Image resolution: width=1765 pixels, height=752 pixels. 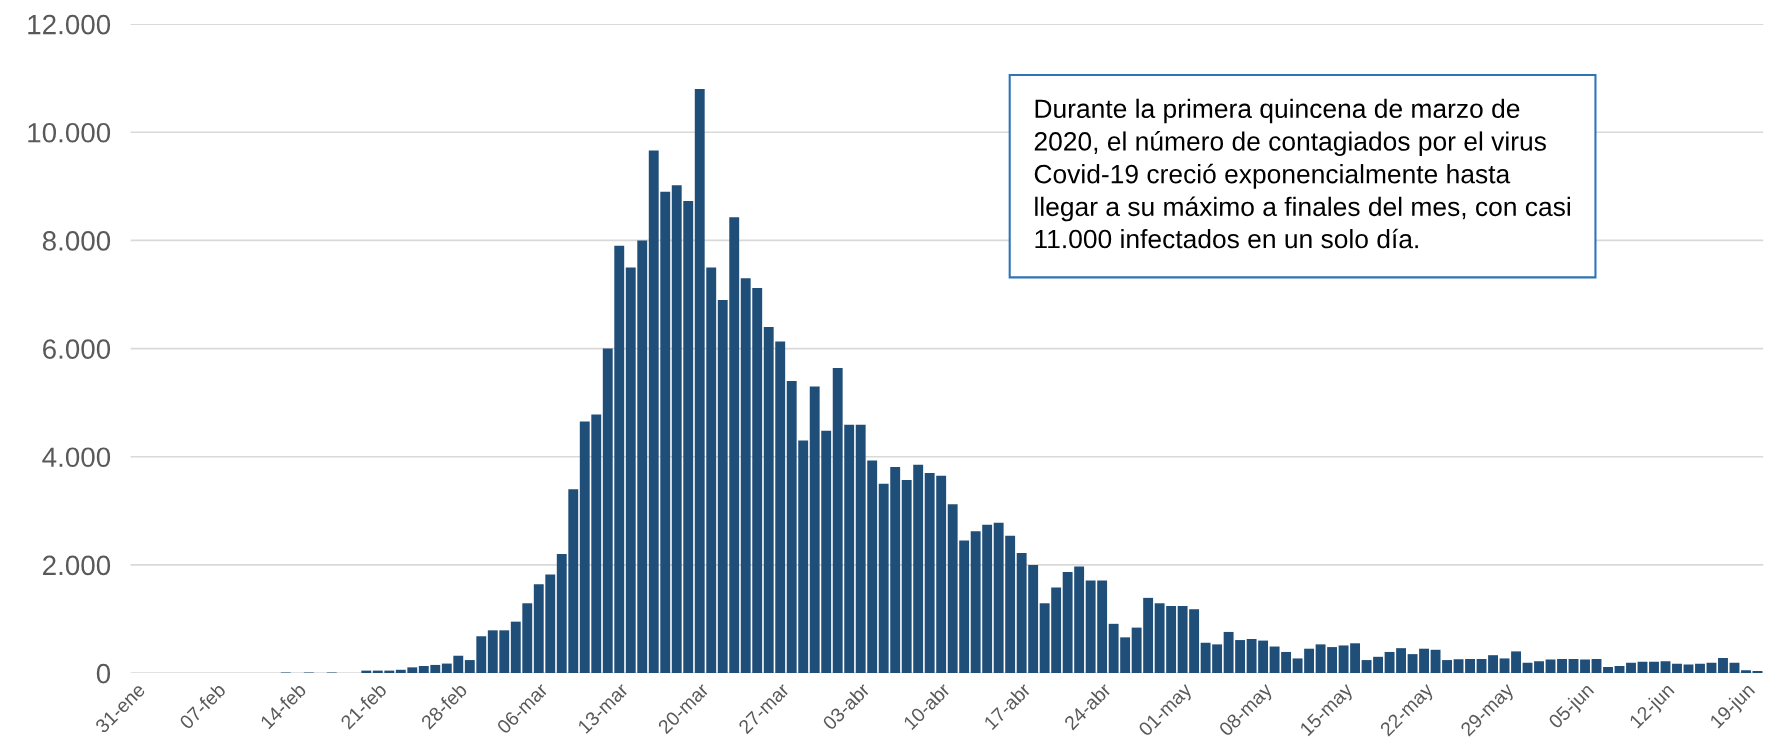 What do you see at coordinates (69, 24) in the screenshot?
I see `y-tick-label: 12.000` at bounding box center [69, 24].